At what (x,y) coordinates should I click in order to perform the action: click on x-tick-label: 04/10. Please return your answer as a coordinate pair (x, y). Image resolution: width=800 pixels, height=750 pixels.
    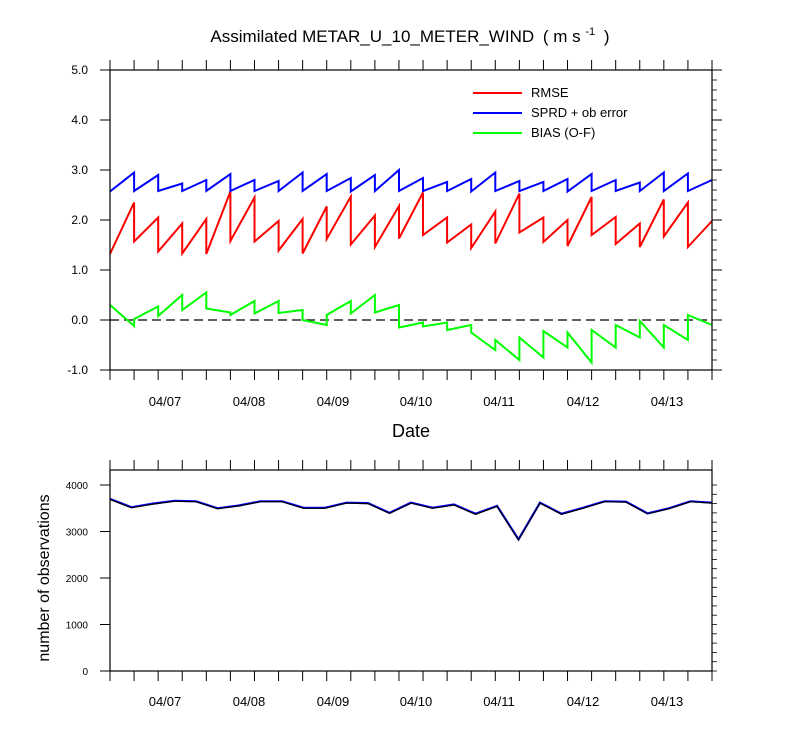
    Looking at the image, I should click on (416, 401).